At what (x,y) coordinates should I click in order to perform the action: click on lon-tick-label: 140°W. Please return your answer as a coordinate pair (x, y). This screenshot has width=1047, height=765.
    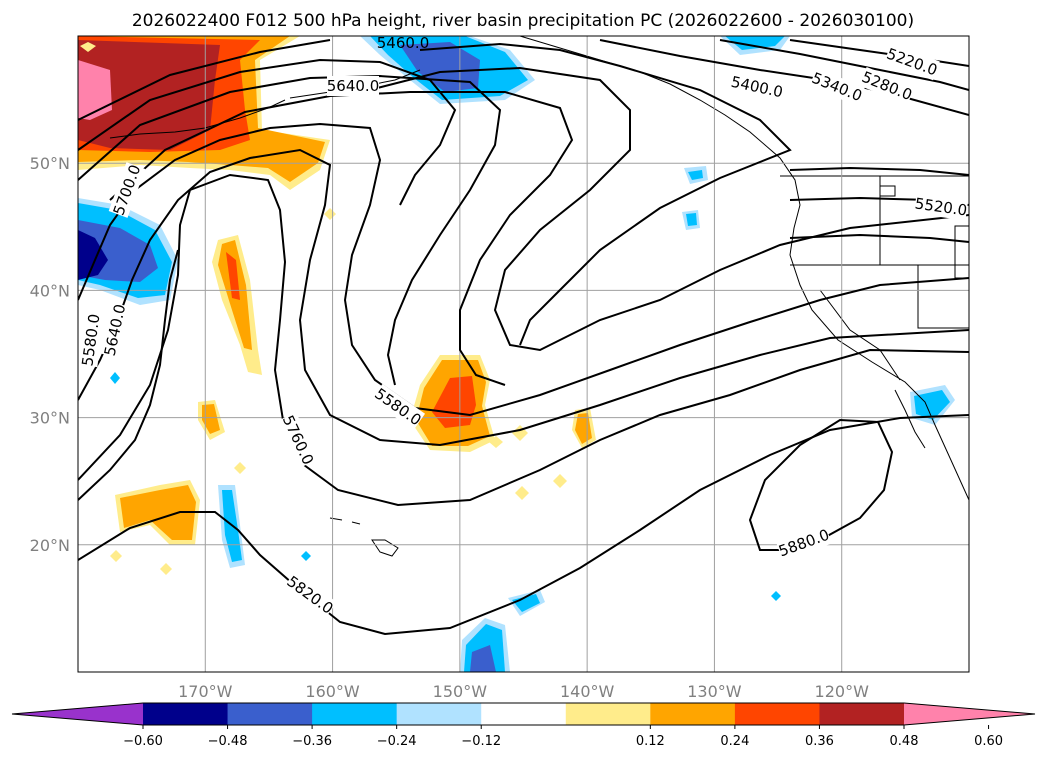
    Looking at the image, I should click on (587, 691).